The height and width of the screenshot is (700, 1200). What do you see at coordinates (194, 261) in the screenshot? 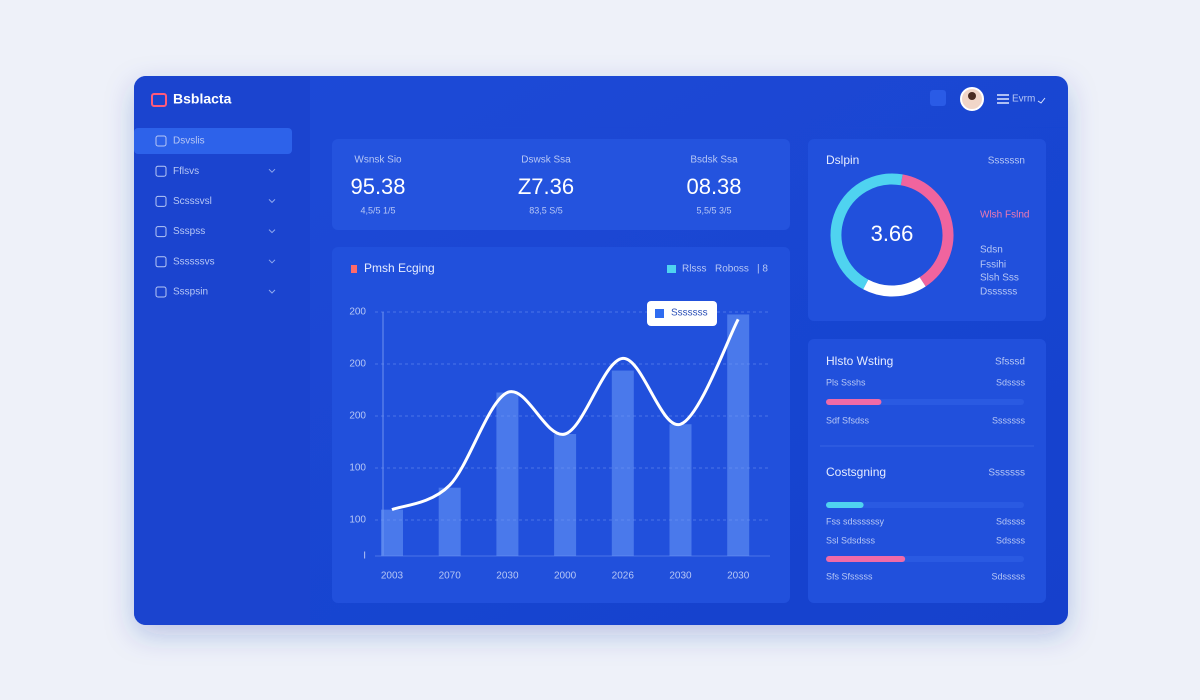
I see `nav-item: Ssssssvs` at bounding box center [194, 261].